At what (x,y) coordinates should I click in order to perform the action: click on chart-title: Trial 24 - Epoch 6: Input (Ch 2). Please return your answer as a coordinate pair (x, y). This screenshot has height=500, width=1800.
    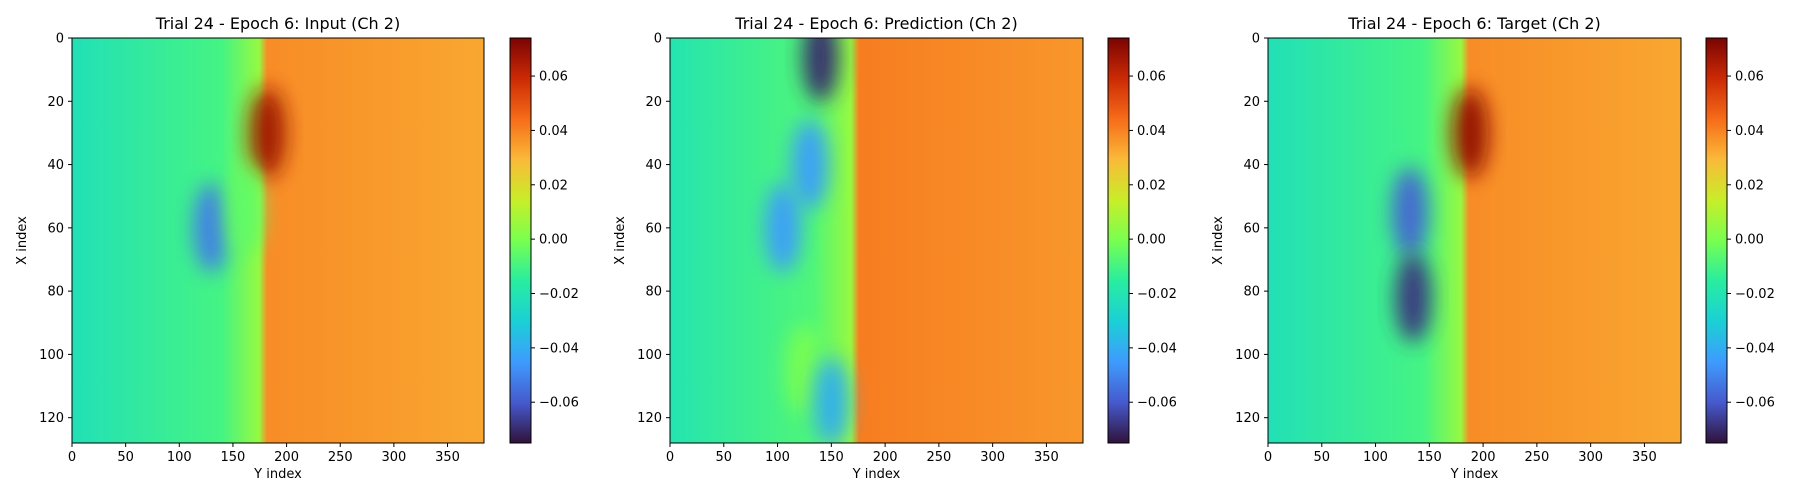
    Looking at the image, I should click on (277, 23).